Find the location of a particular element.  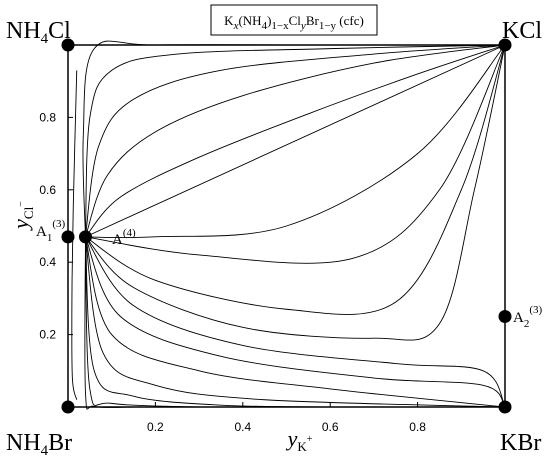

point-label-a1: A1(3) is located at coordinates (51, 231).